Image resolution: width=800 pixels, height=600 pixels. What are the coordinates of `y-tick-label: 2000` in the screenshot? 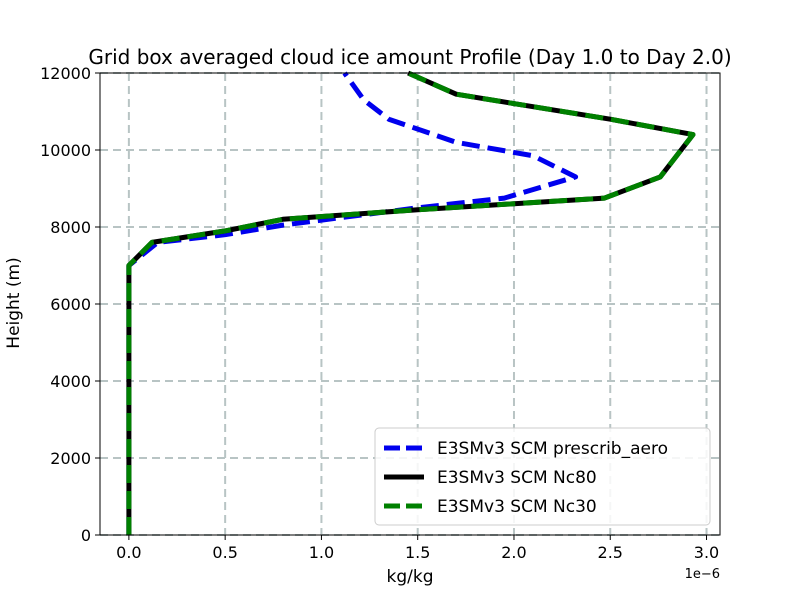 It's located at (70, 458).